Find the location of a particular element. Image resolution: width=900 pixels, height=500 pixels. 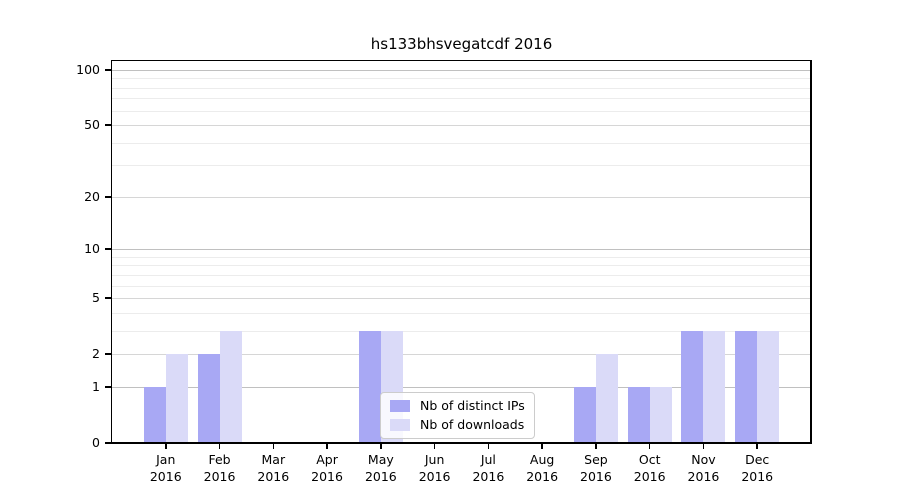

bar-nb-of-distinct-ips-nov is located at coordinates (692, 386).